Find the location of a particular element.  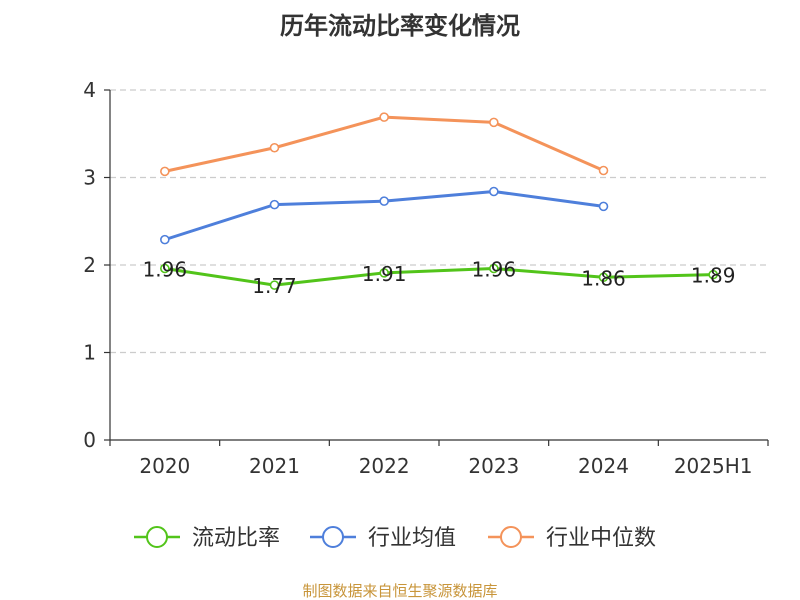

legend-item: 行业中位数 is located at coordinates (572, 538).